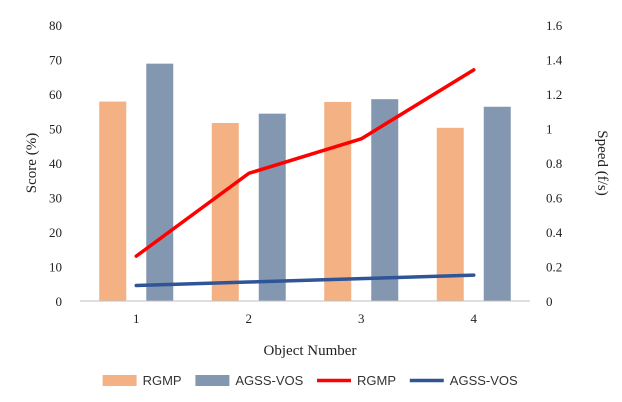 The width and height of the screenshot is (622, 402). I want to click on x-tick-label: 3, so click(361, 318).